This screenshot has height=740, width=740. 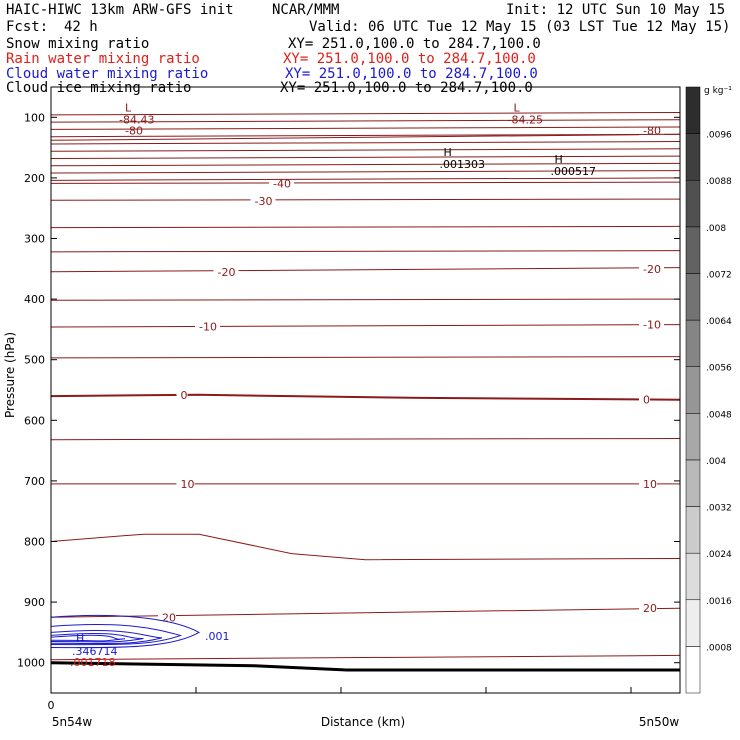 I want to click on org-label: NCAR/MMM, so click(x=306, y=10).